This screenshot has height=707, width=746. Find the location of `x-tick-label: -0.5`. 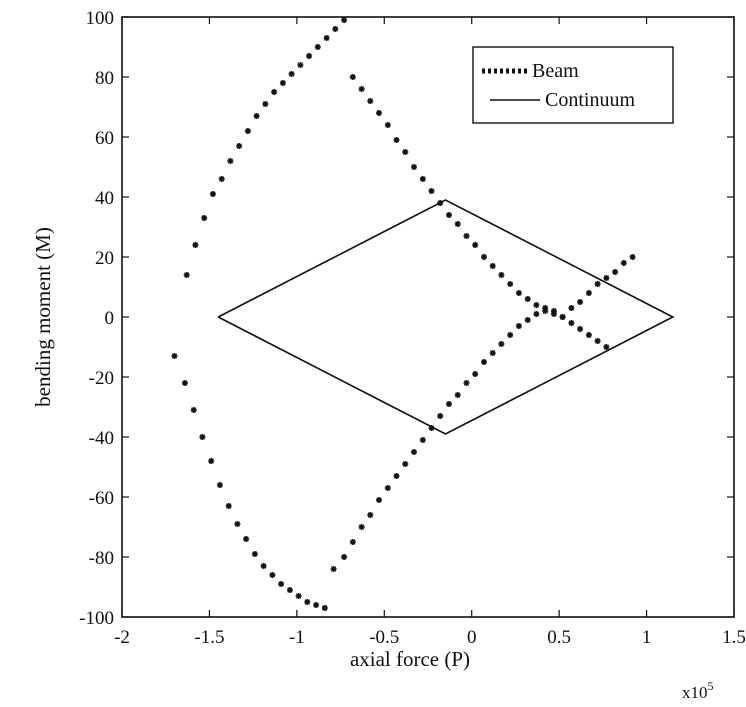

x-tick-label: -0.5 is located at coordinates (384, 637).